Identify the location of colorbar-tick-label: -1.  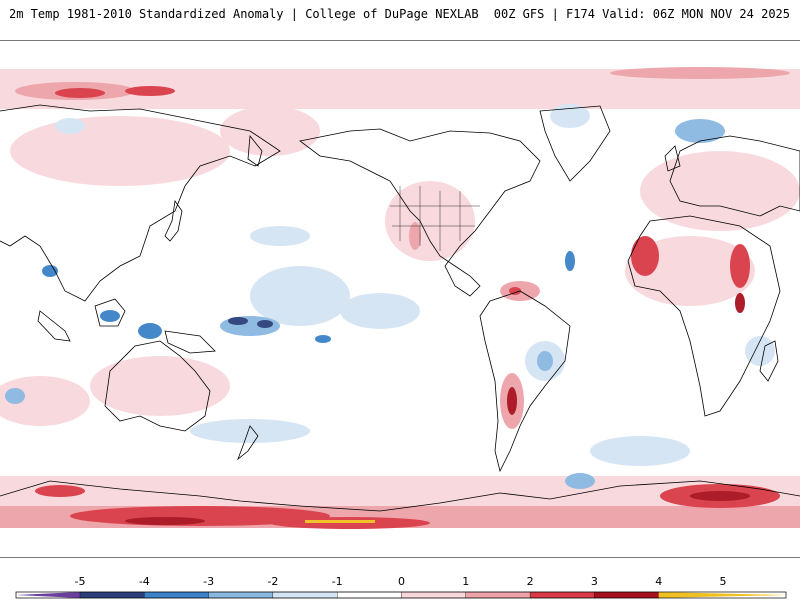
(337, 581).